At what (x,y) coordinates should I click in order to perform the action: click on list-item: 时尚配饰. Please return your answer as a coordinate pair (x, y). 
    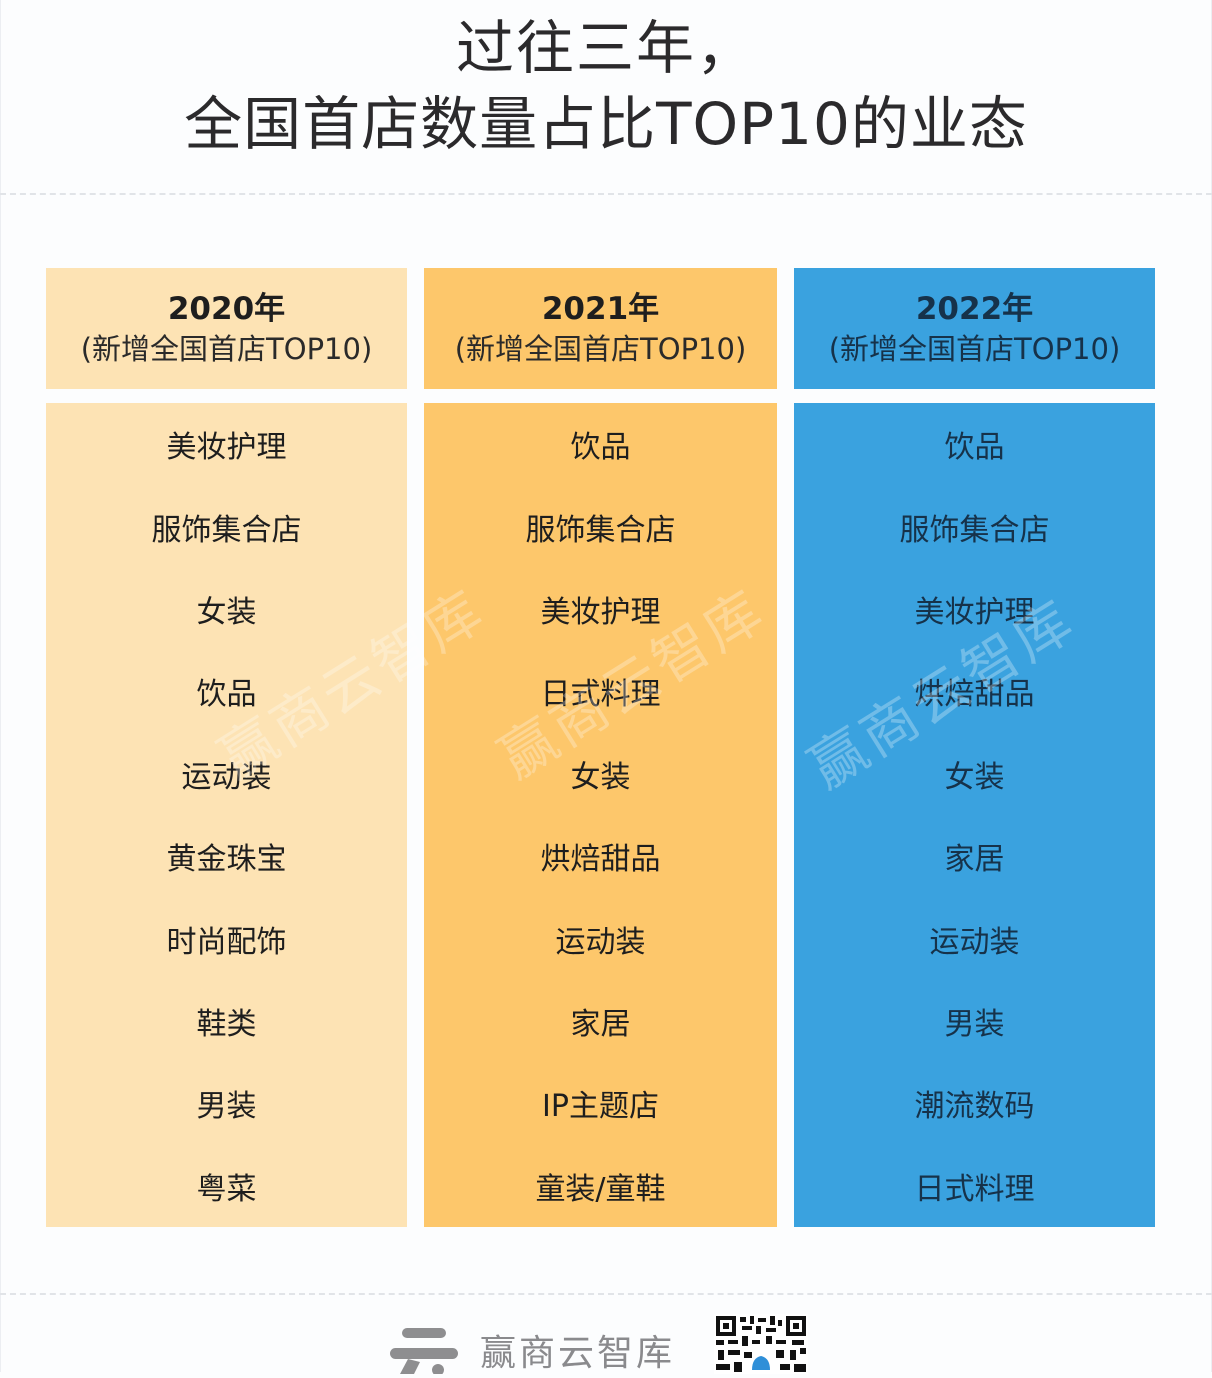
    Looking at the image, I should click on (226, 942).